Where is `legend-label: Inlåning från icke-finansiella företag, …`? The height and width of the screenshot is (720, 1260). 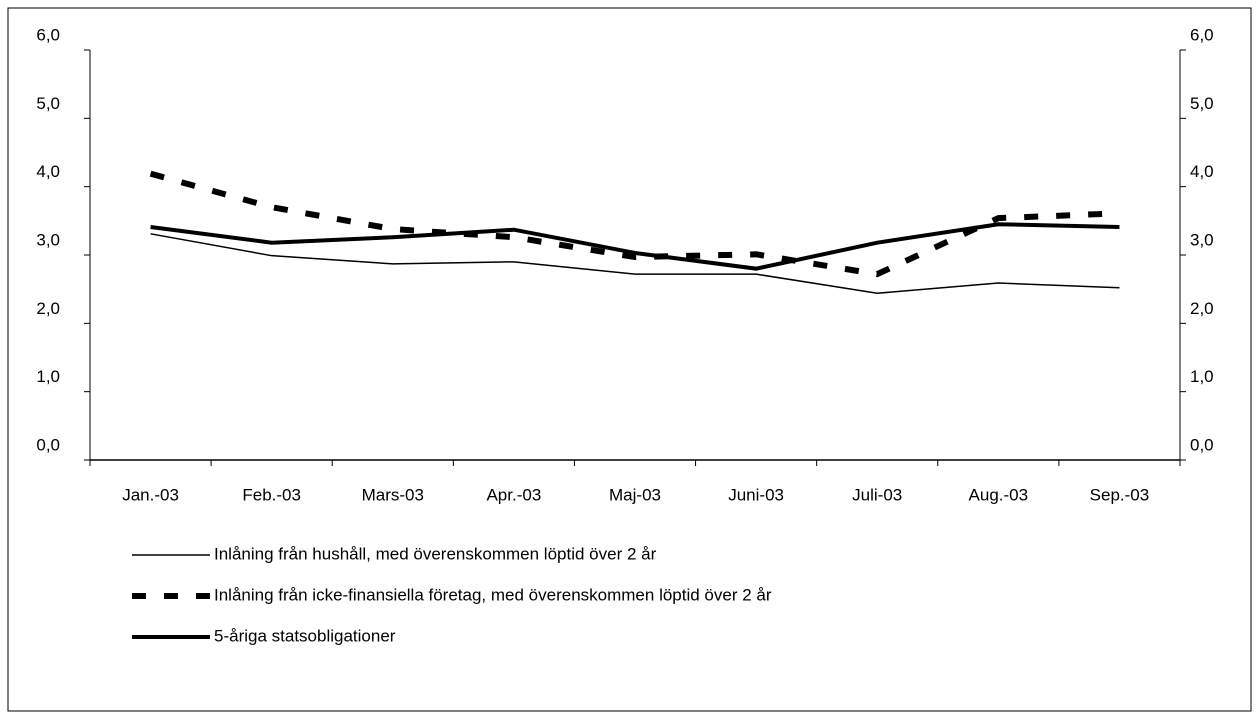 legend-label: Inlåning från icke-finansiella företag, … is located at coordinates (493, 594).